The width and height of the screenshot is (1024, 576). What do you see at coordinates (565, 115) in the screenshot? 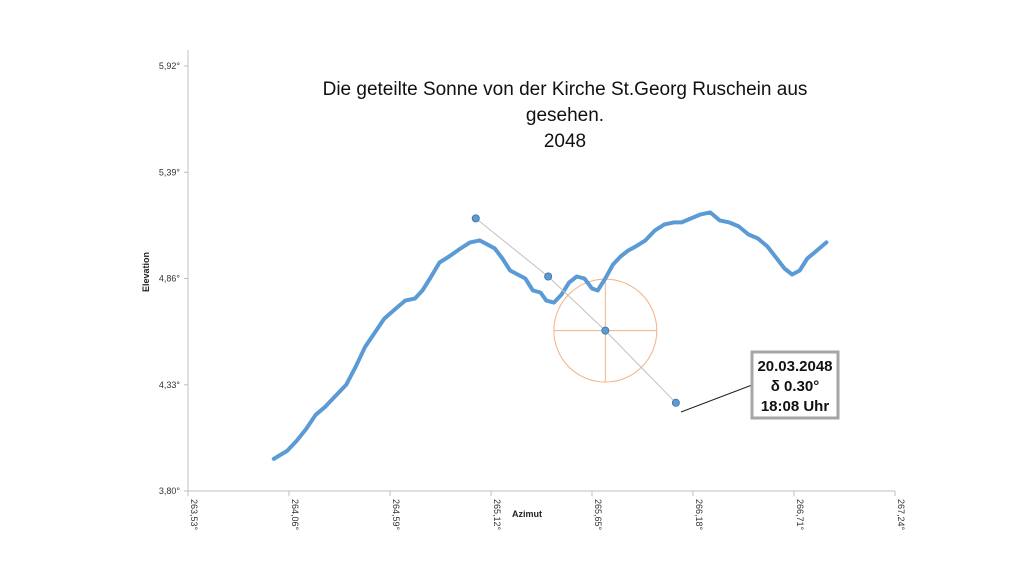
I see `chart-title-line-2: gesehen.` at bounding box center [565, 115].